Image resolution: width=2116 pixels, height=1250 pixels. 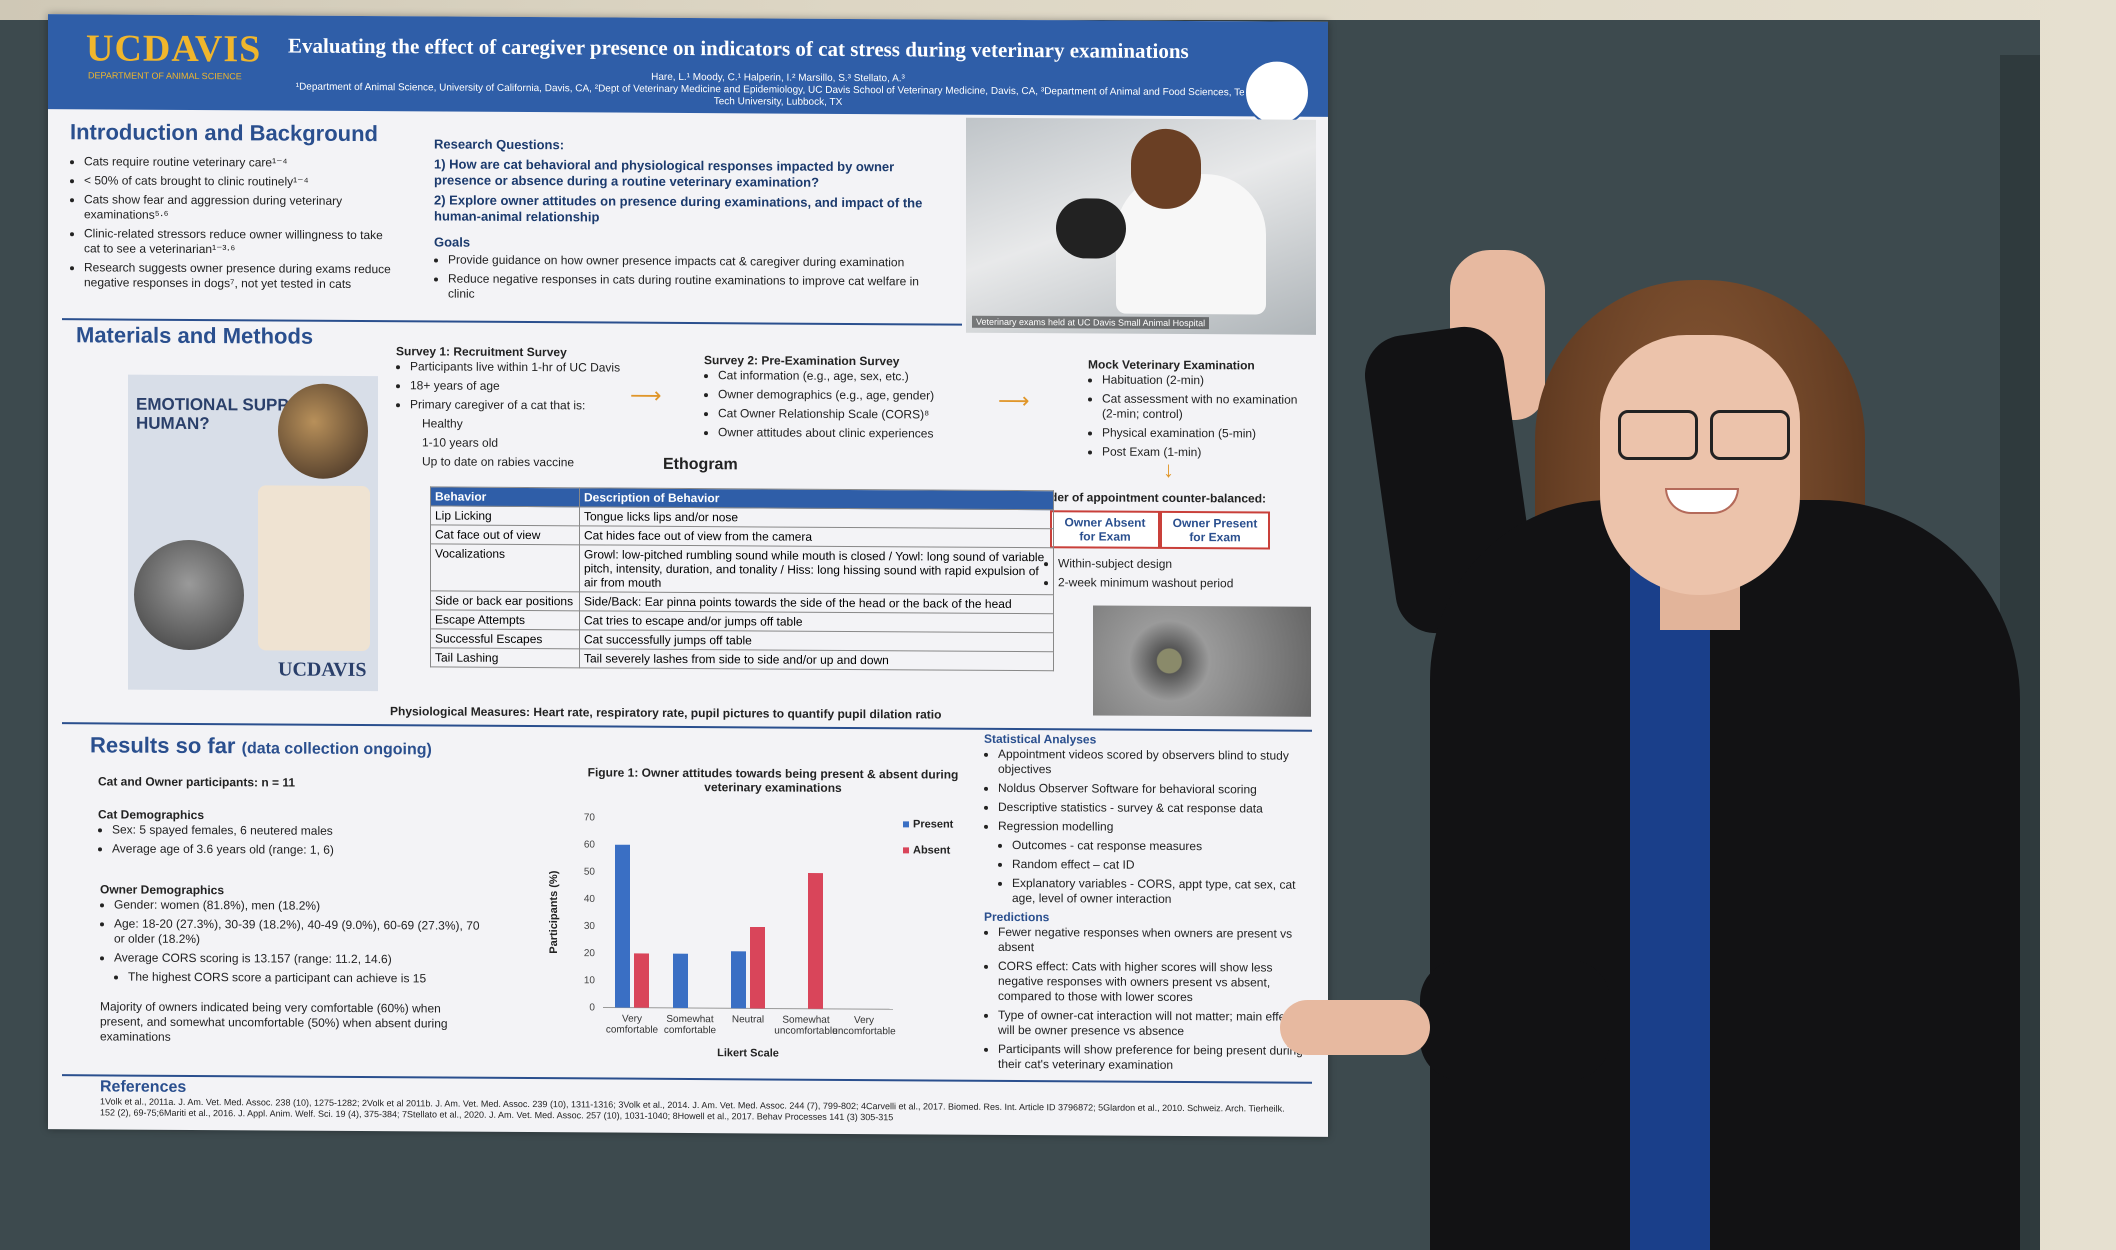 What do you see at coordinates (590, 872) in the screenshot?
I see `y-tick-label: 50` at bounding box center [590, 872].